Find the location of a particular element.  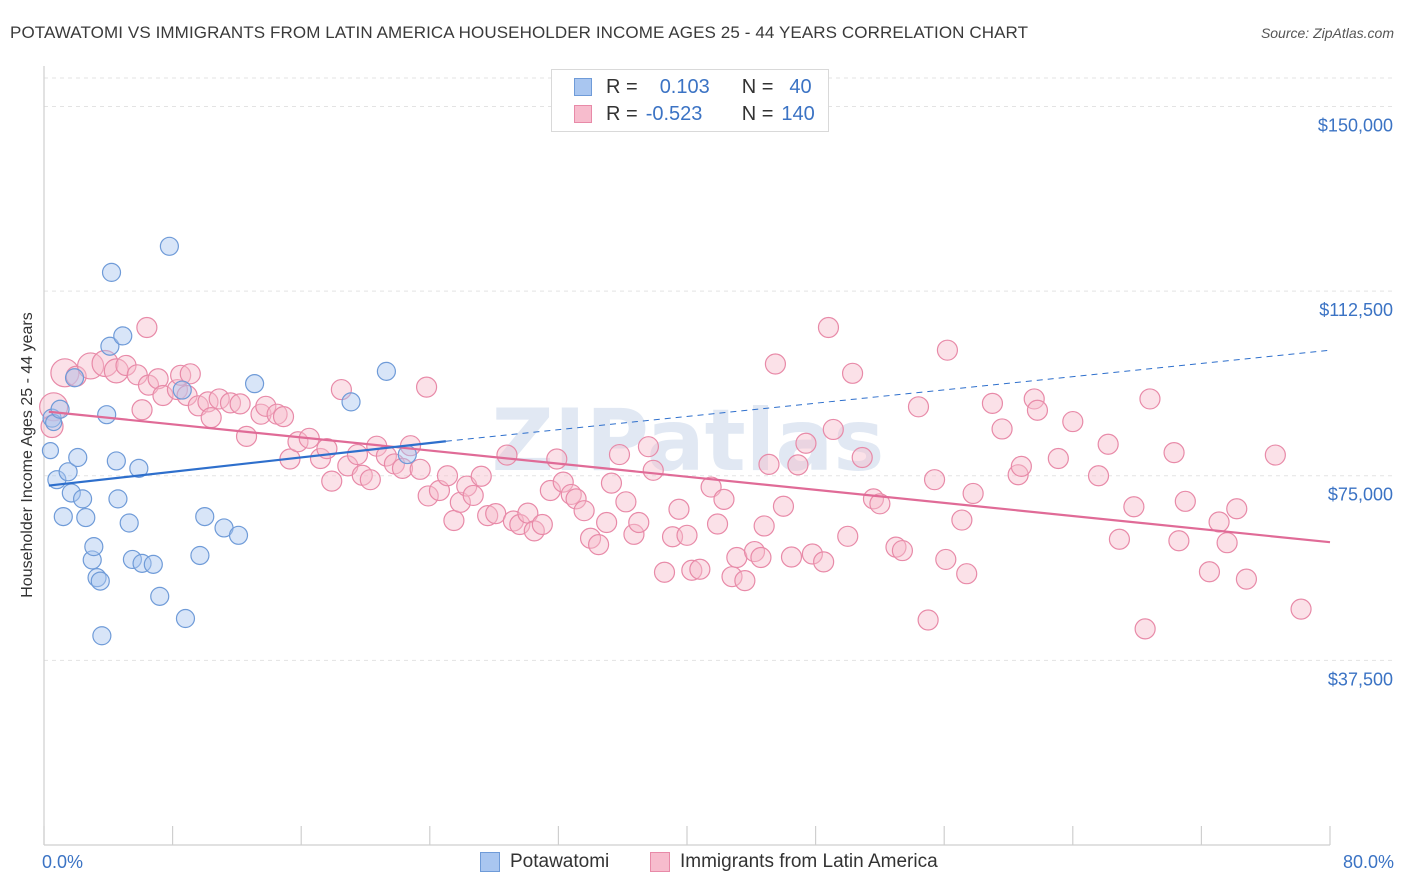

trend-line-potawatomi-extension is located at coordinates (888, 395).